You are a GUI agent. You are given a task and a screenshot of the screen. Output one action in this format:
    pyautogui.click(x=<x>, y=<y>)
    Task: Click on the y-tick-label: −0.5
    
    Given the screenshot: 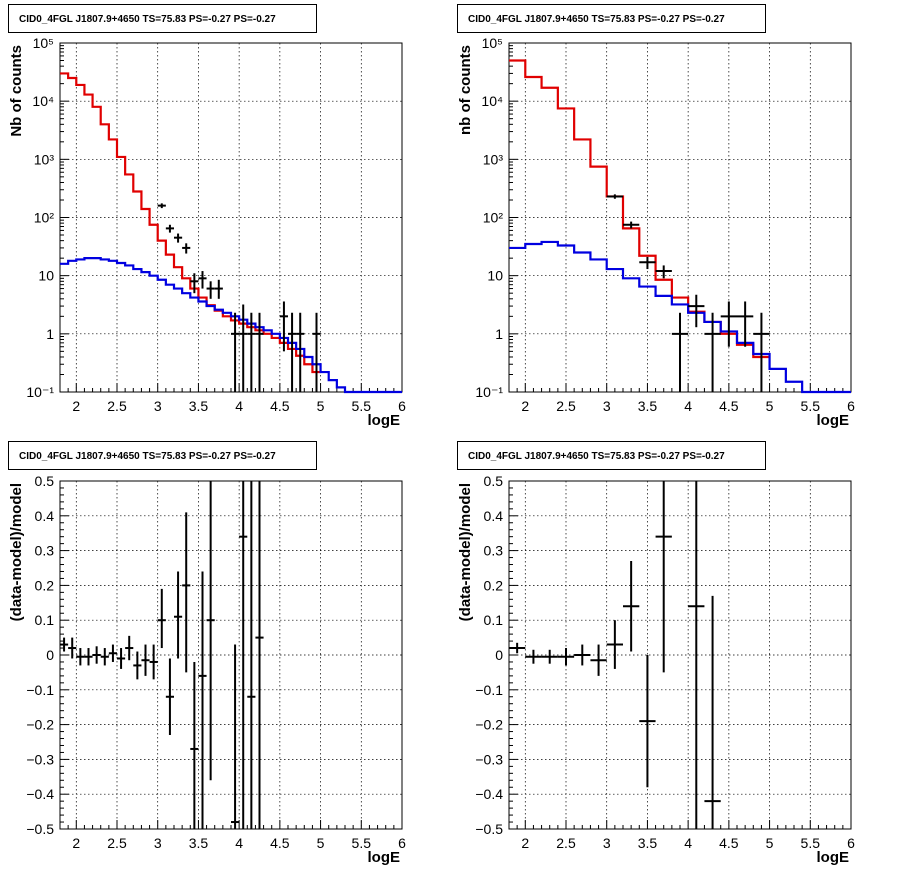 What is the action you would take?
    pyautogui.click(x=40, y=829)
    